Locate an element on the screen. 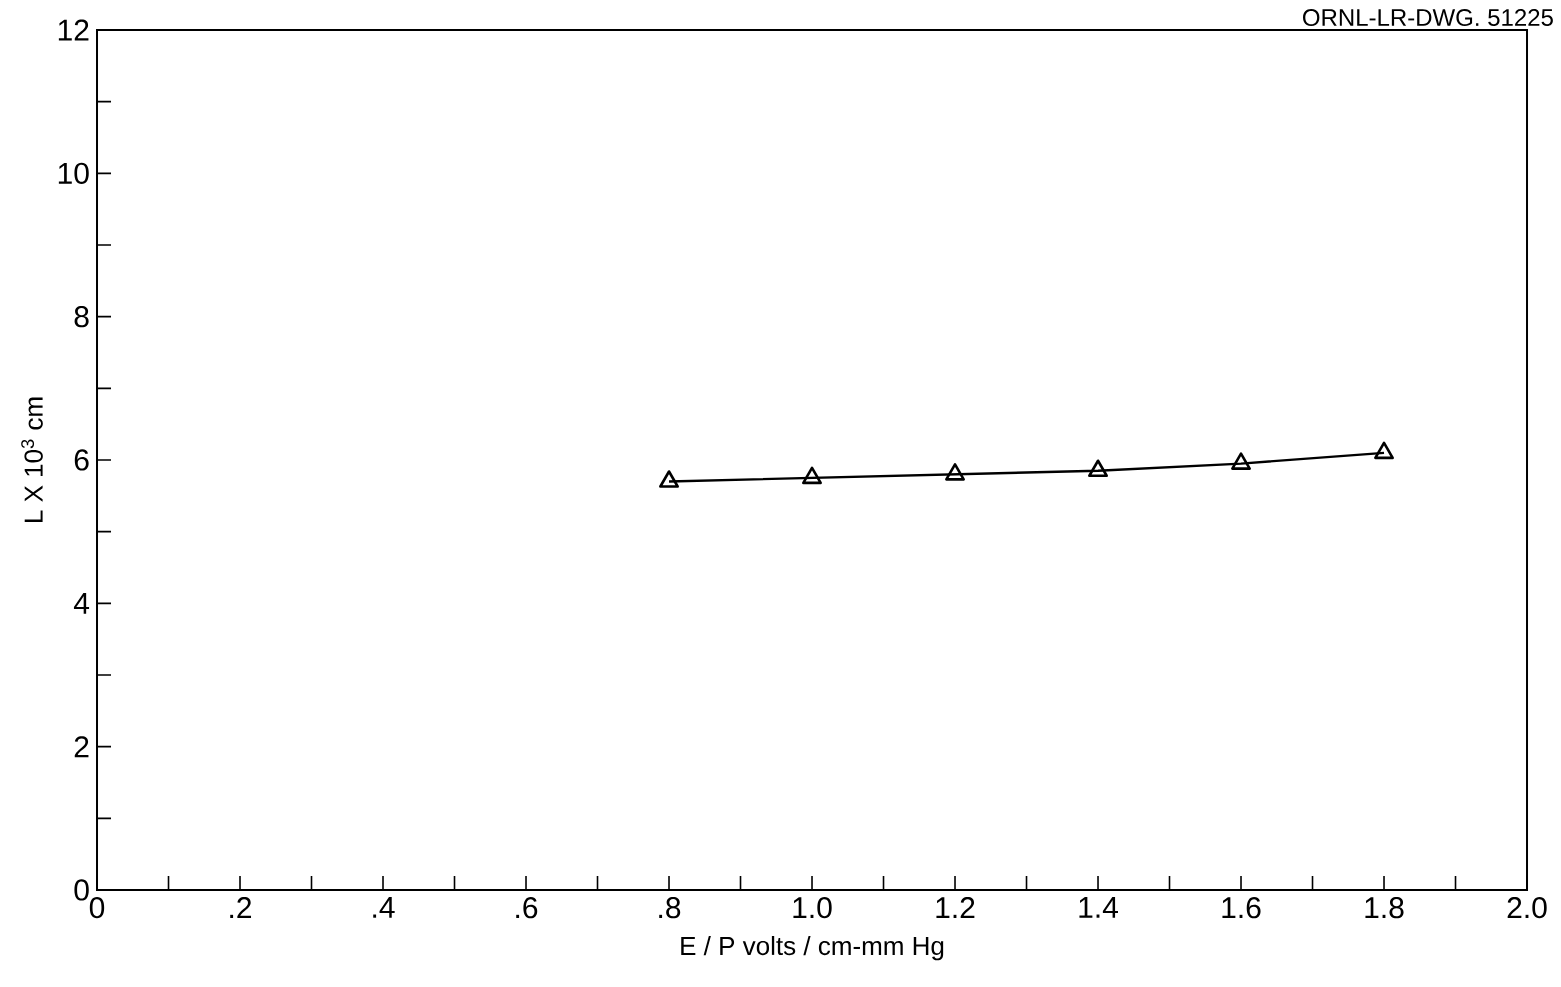 This screenshot has height=987, width=1561. x-tick-label: .2 is located at coordinates (241, 908).